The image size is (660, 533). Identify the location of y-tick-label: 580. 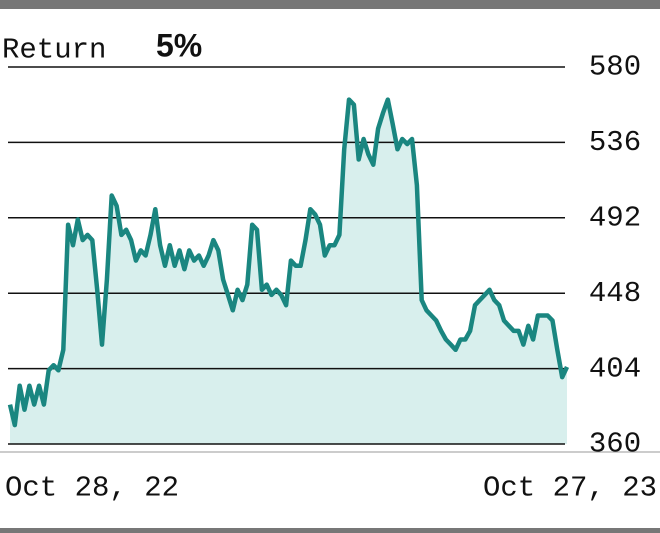
(615, 67).